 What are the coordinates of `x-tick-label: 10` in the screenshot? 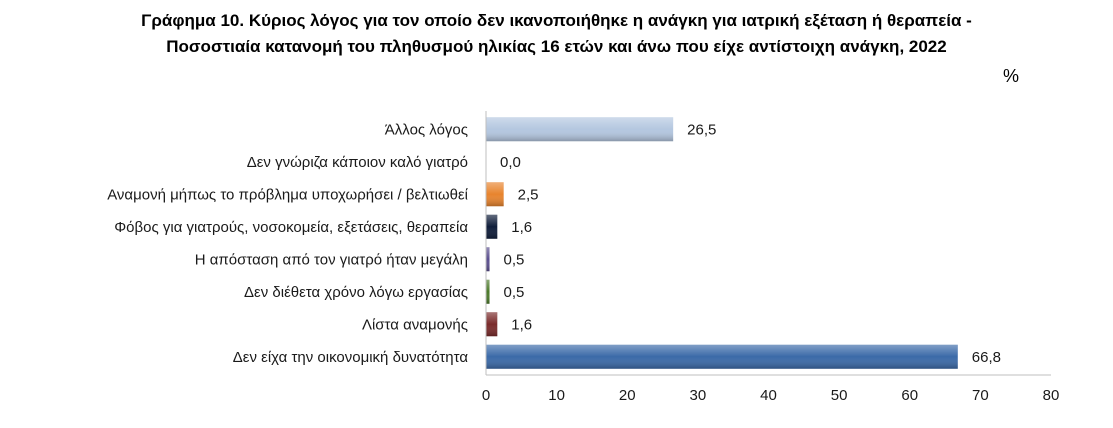 It's located at (556, 395).